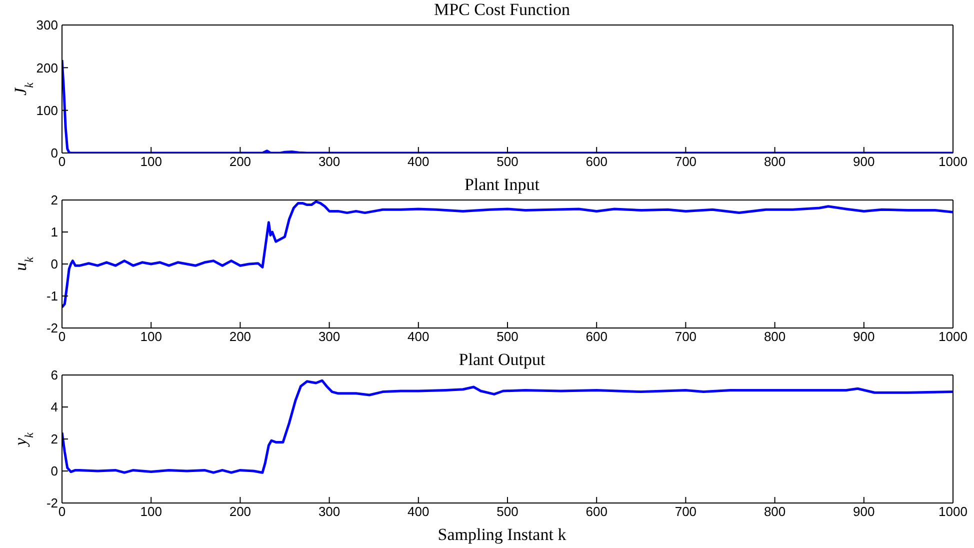 The width and height of the screenshot is (974, 548). I want to click on y-tick-label: 6, so click(54, 375).